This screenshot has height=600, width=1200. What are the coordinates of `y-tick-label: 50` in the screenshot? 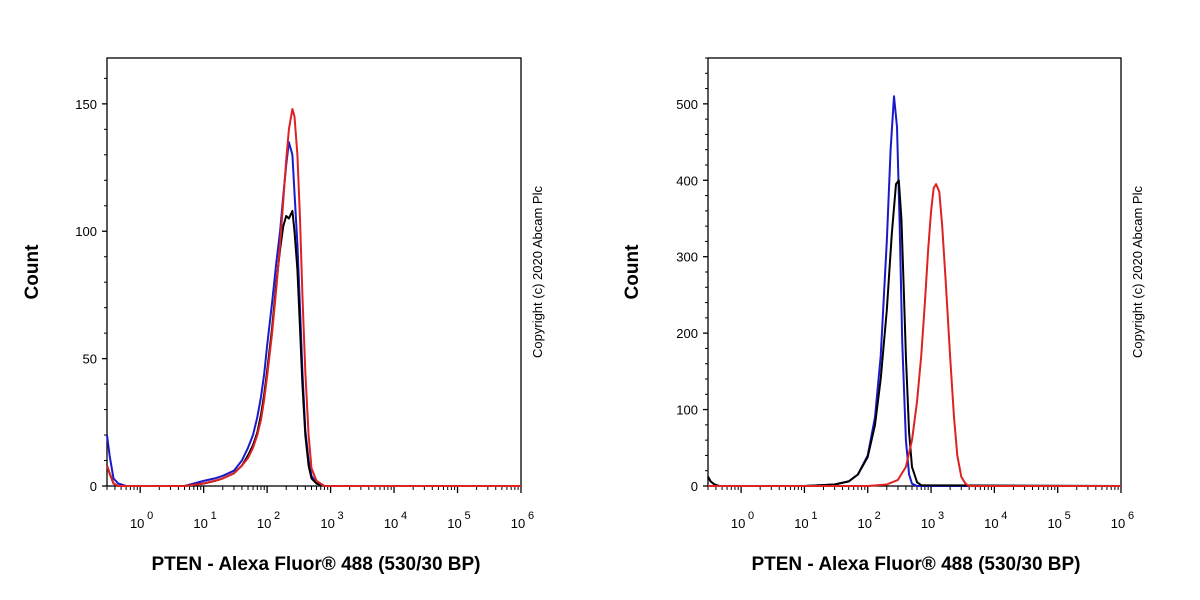 It's located at (90, 359).